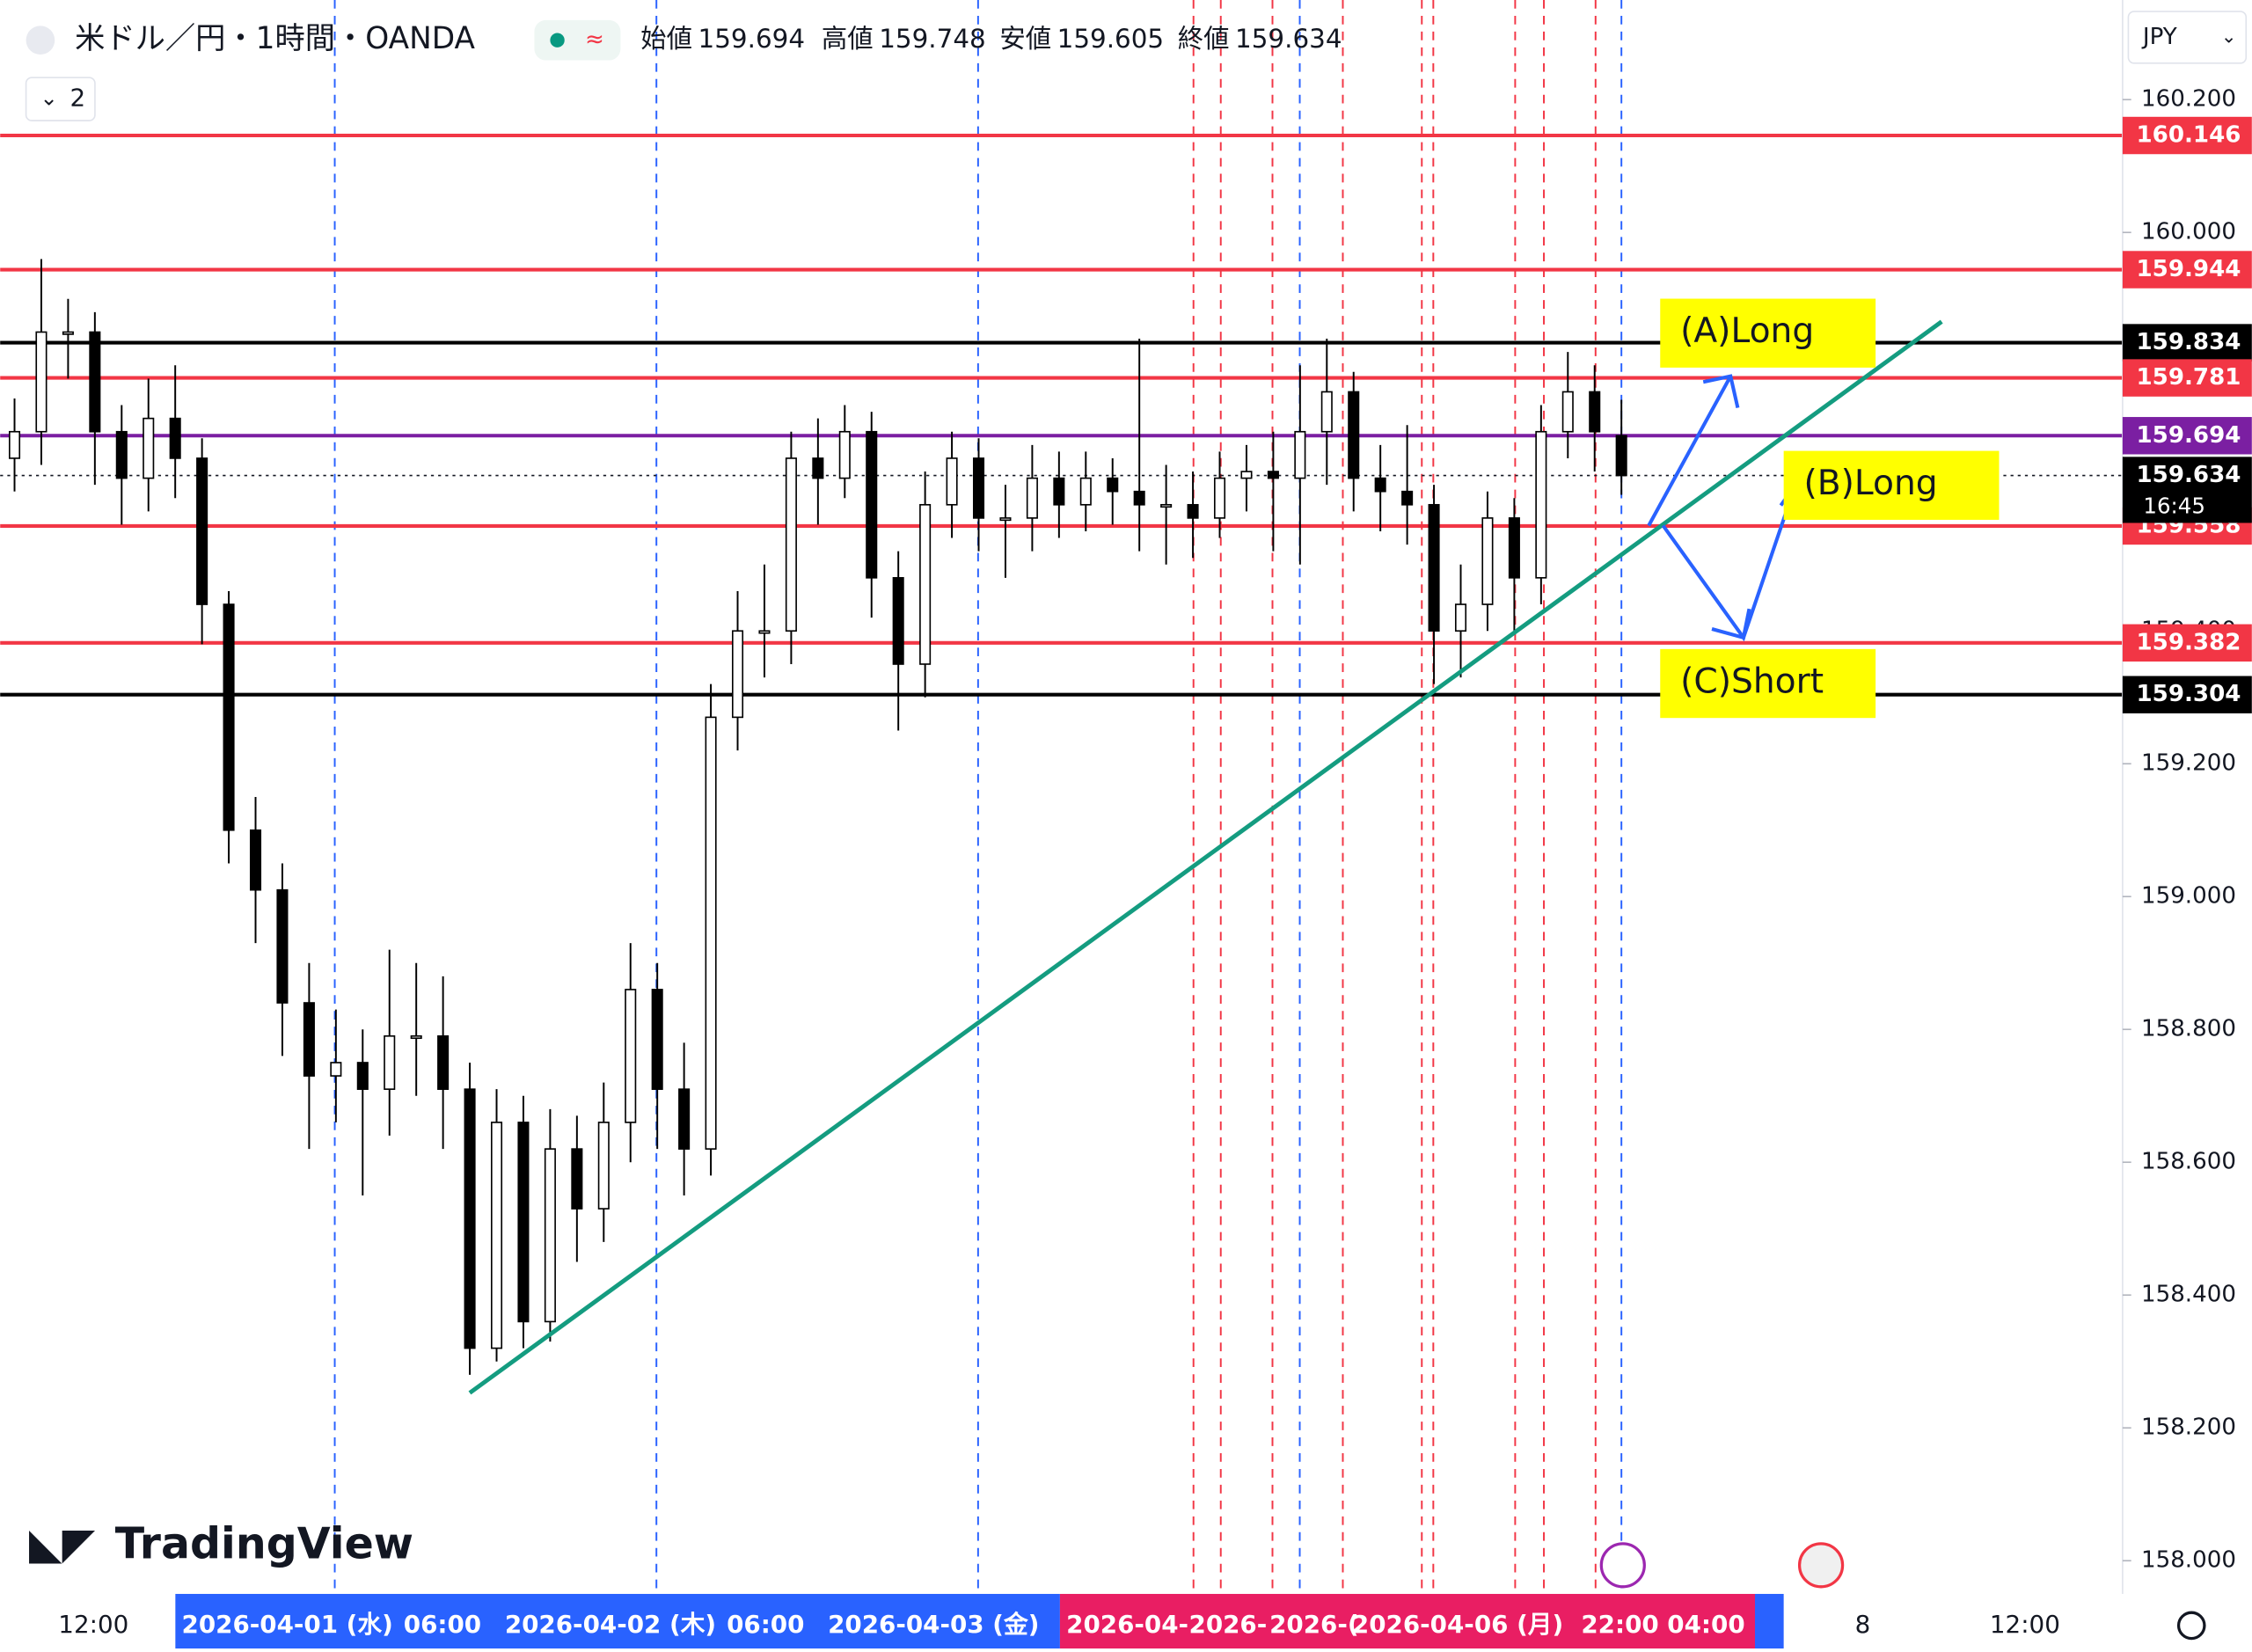 This screenshot has height=1652, width=2252. What do you see at coordinates (1747, 331) in the screenshot?
I see `annotation-text: (A)Long` at bounding box center [1747, 331].